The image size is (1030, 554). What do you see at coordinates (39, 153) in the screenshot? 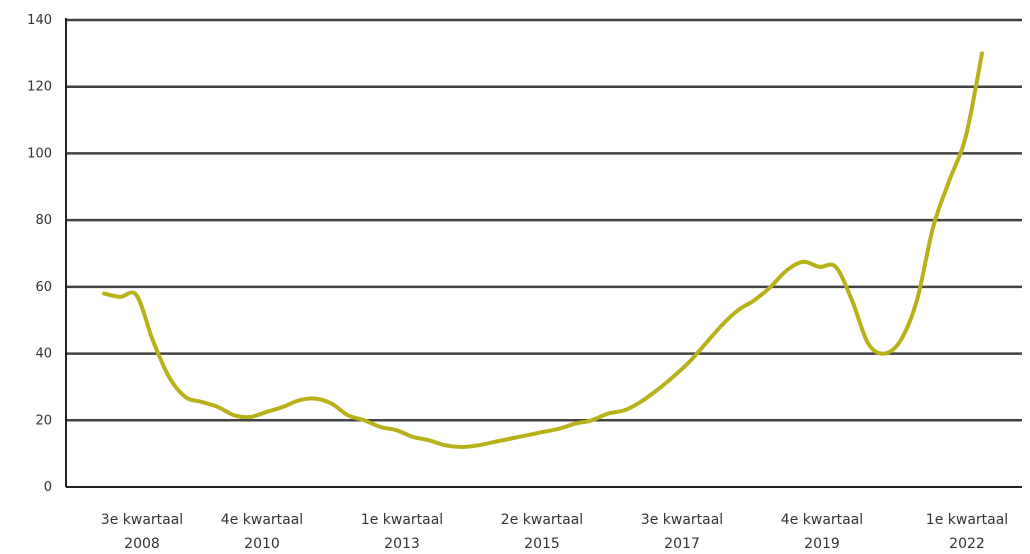
I see `y-tick-label-100: 100` at bounding box center [39, 153].